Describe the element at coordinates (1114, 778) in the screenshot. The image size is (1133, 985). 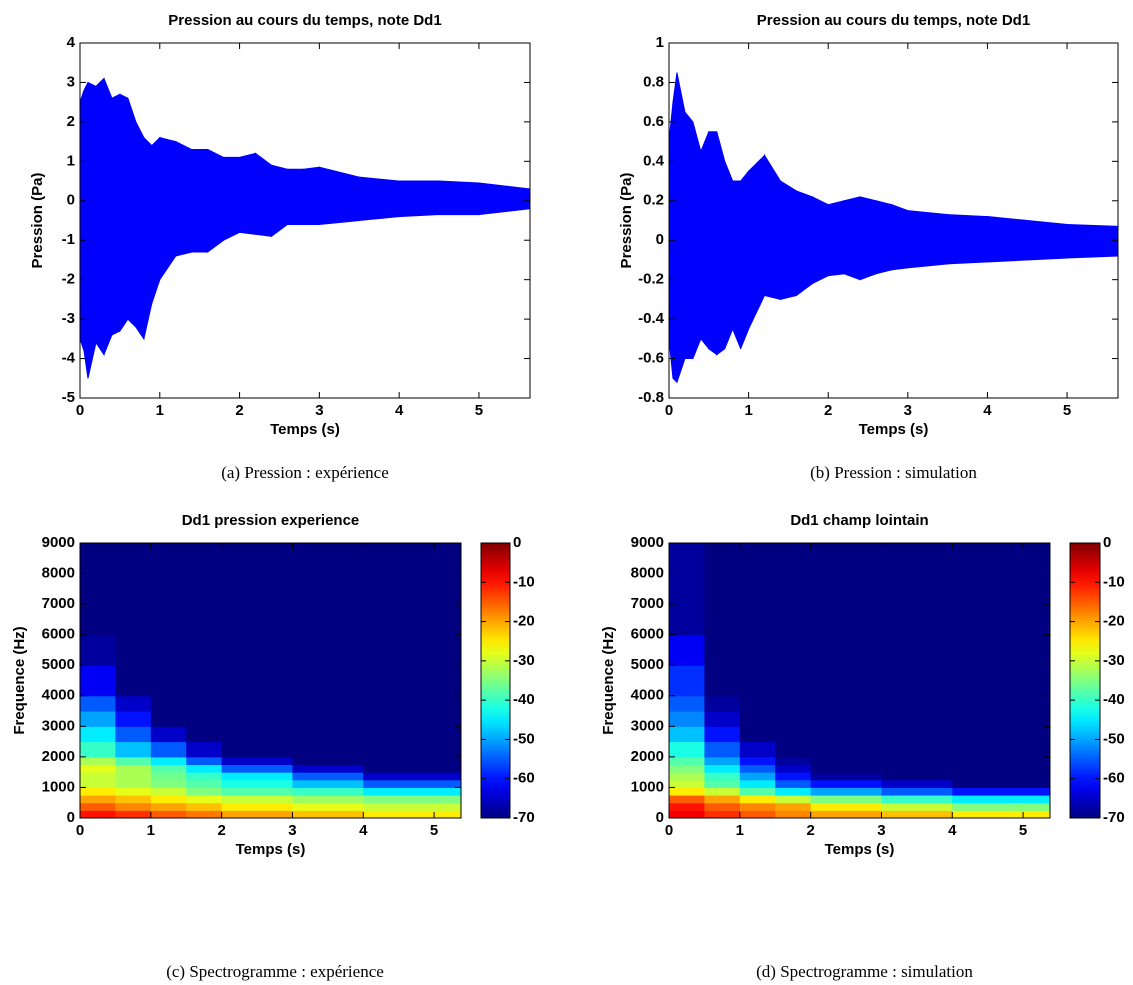
I see `colorbar-tick-label: -60` at that location.